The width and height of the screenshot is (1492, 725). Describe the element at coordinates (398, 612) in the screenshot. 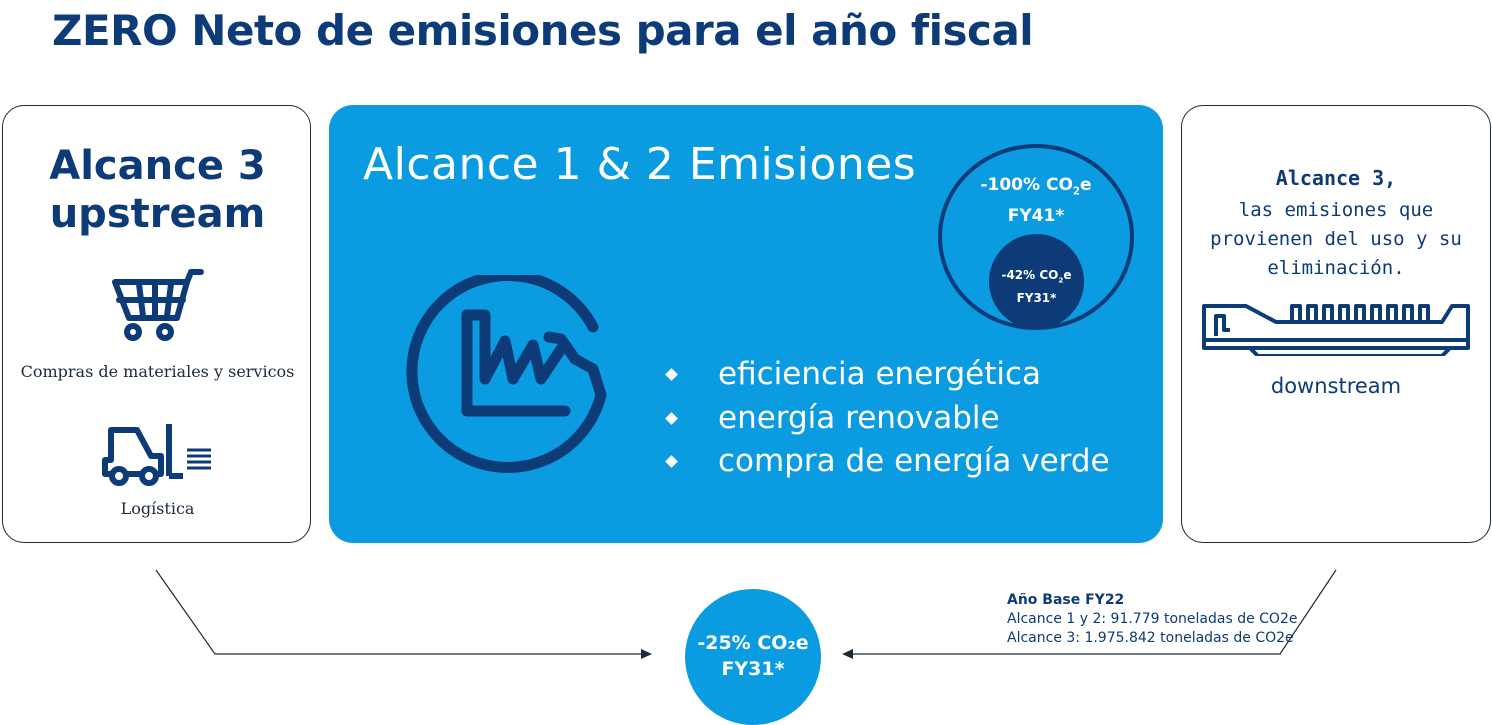

I see `left-connector-line` at that location.